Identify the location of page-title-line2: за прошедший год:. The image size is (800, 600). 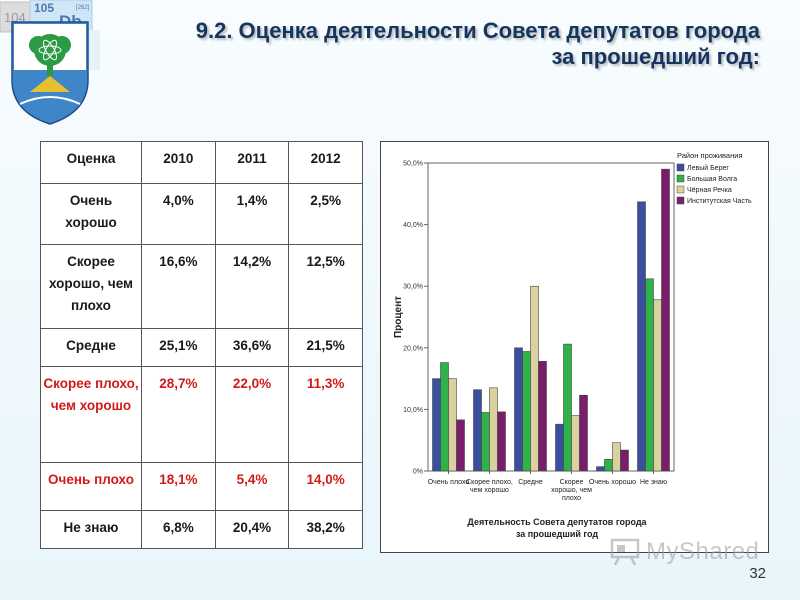
(655, 56).